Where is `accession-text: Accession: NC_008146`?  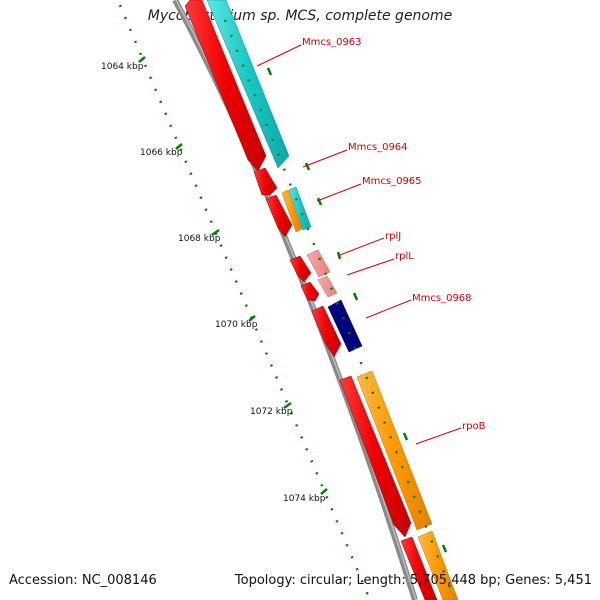 accession-text: Accession: NC_008146 is located at coordinates (83, 580).